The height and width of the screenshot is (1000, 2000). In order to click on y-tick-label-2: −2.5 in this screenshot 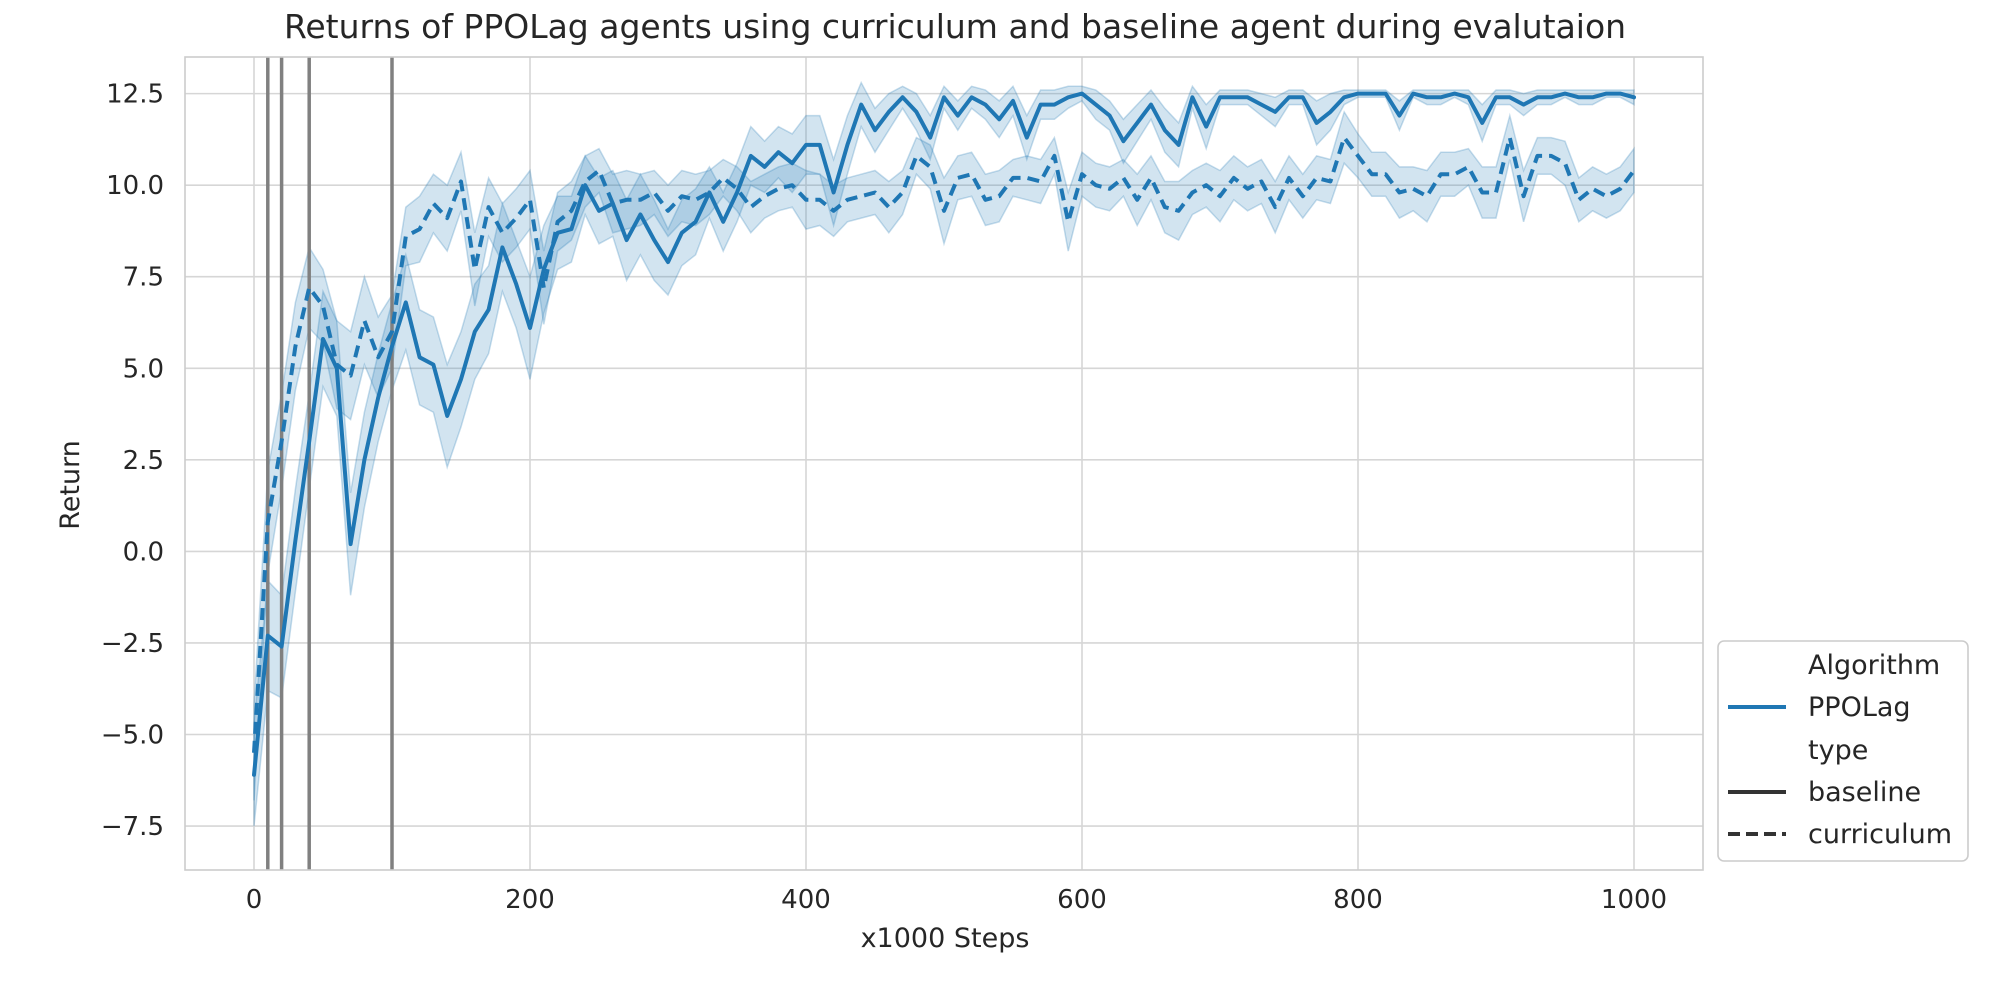, I will do `click(132, 644)`.